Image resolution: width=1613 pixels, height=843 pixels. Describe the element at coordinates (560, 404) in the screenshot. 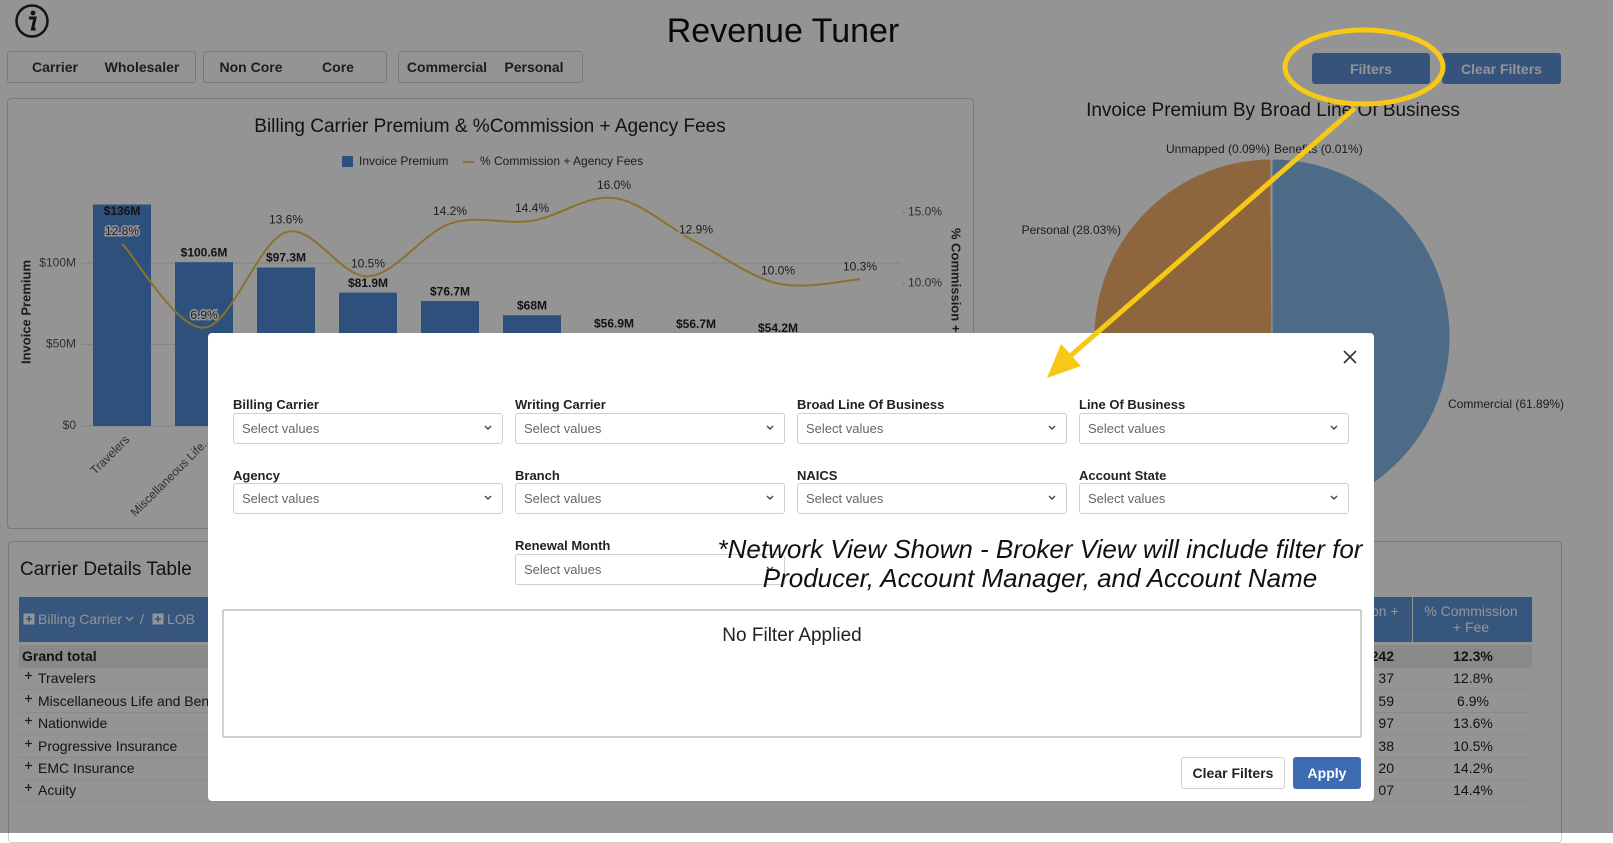

I see `field-label: Writing Carrier` at that location.